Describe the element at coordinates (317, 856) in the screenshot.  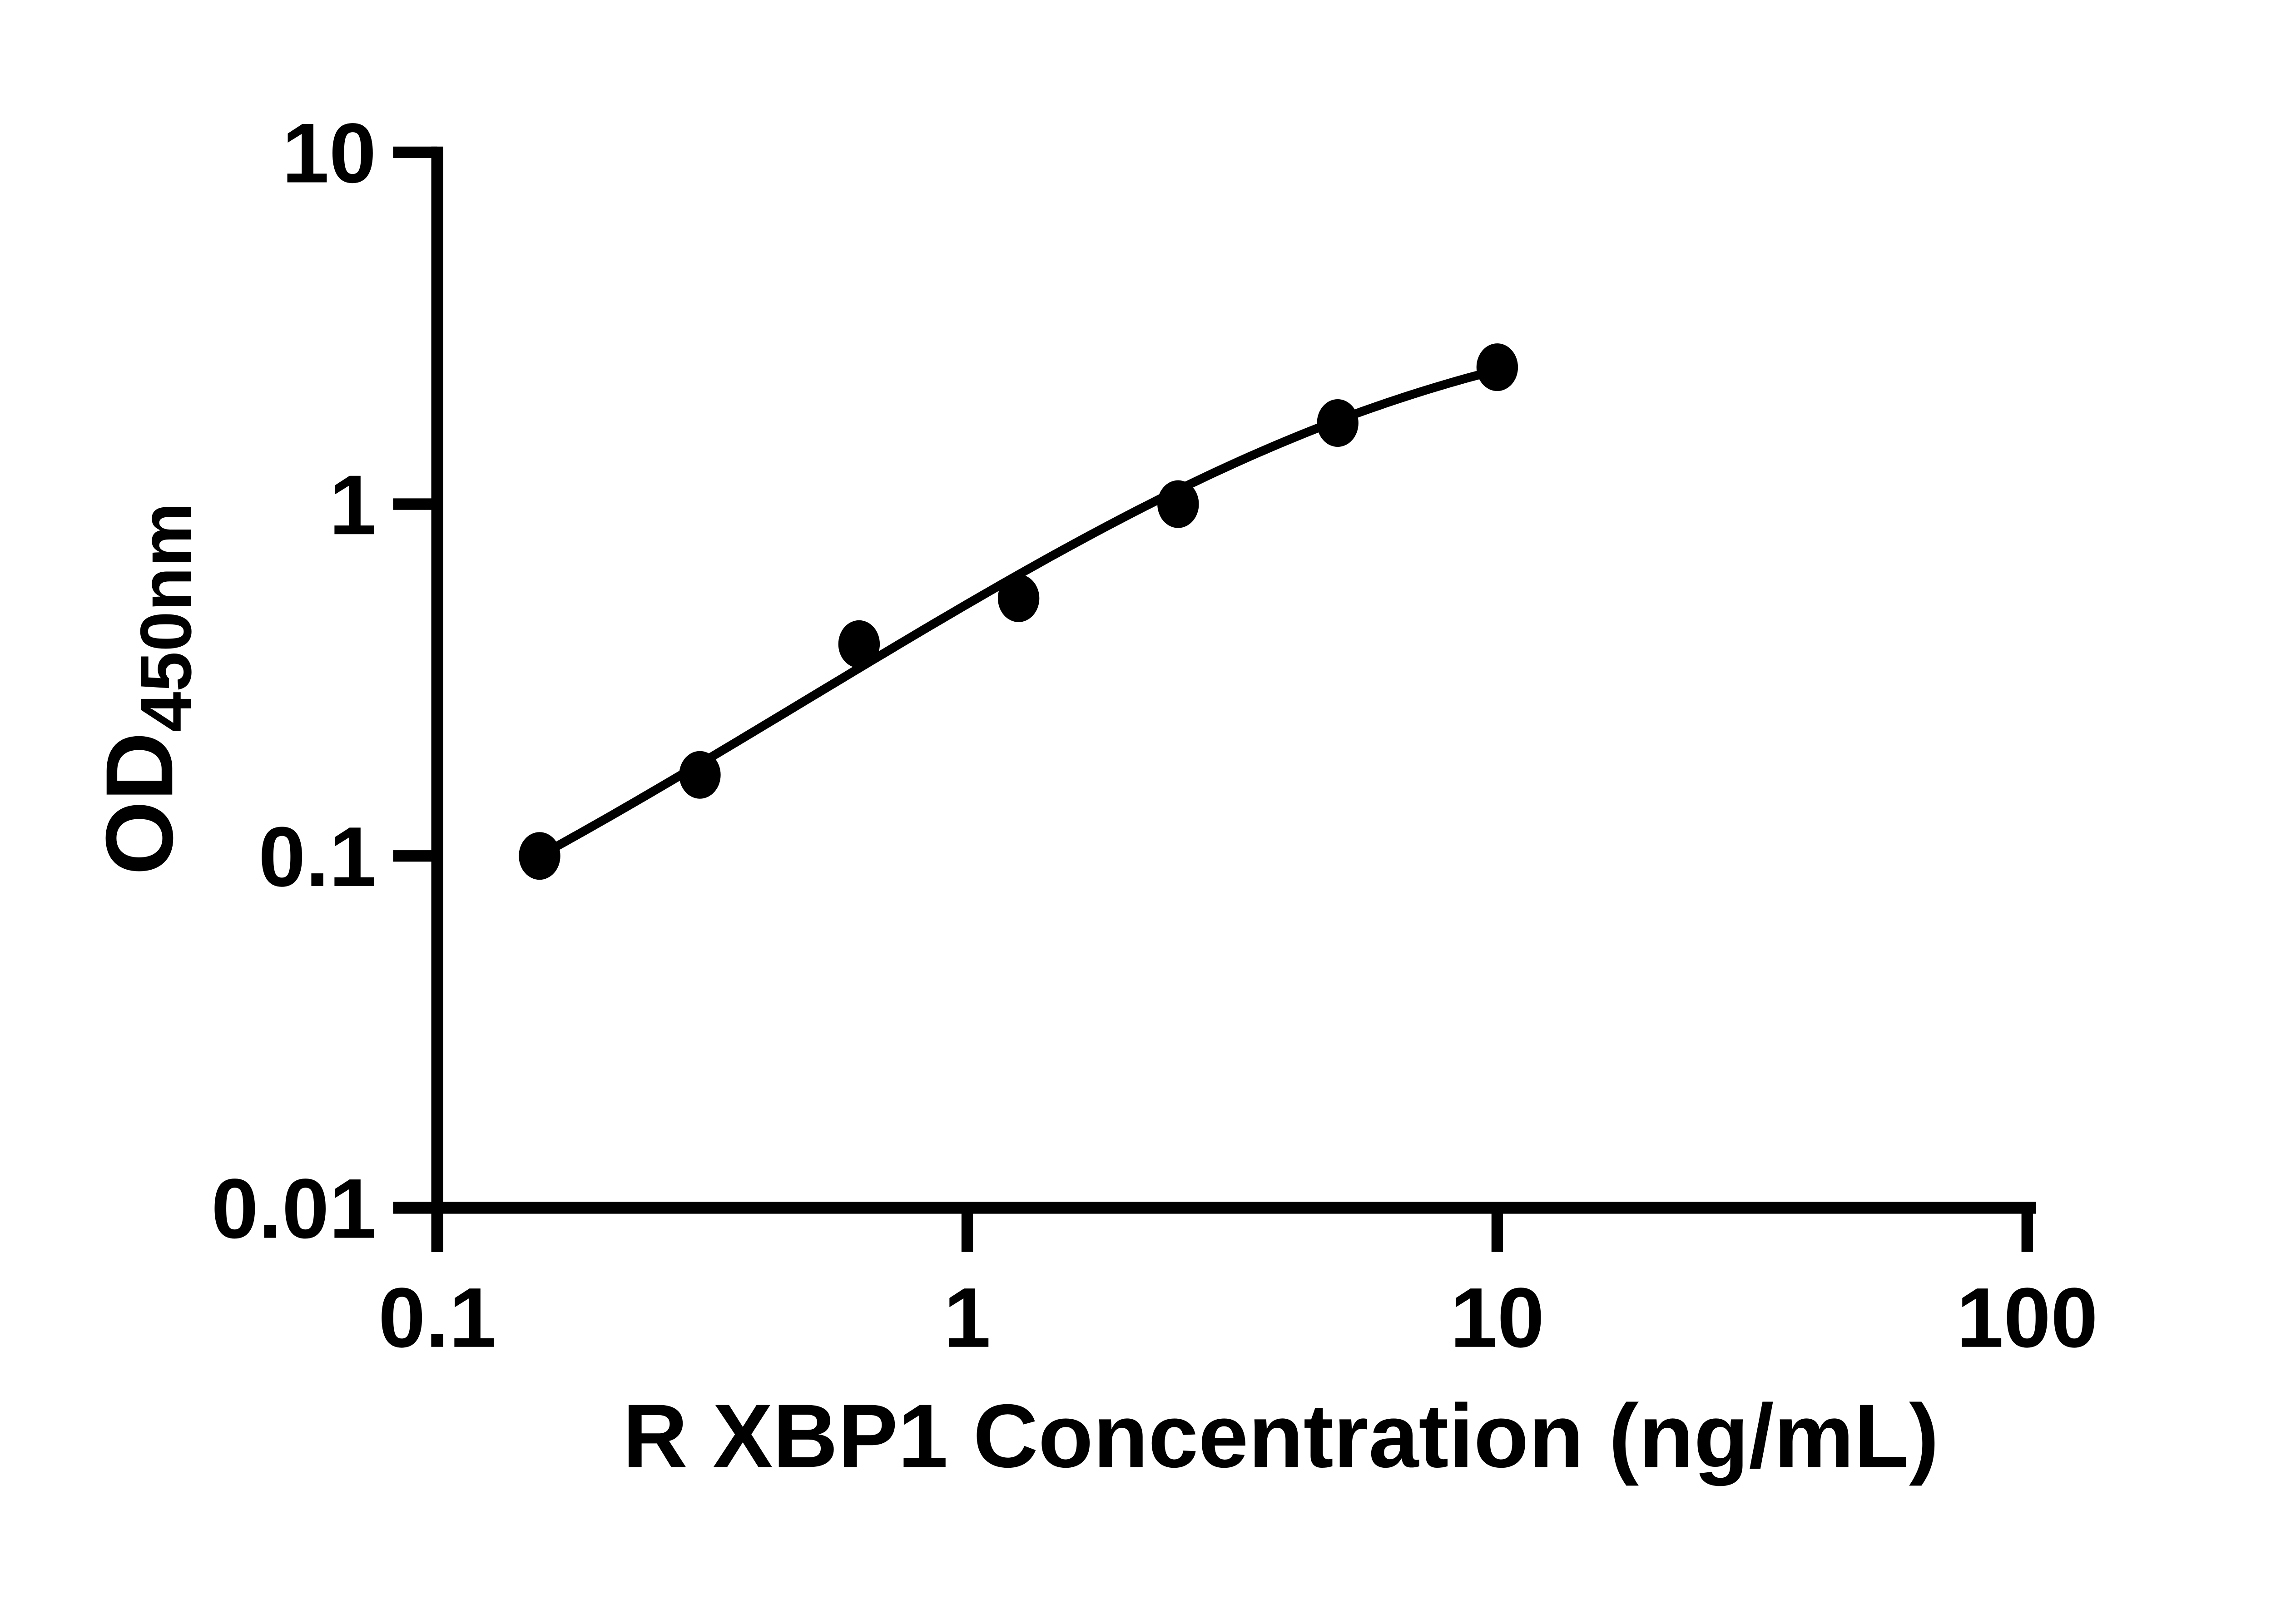
I see `y-tick-label: 0.1` at that location.